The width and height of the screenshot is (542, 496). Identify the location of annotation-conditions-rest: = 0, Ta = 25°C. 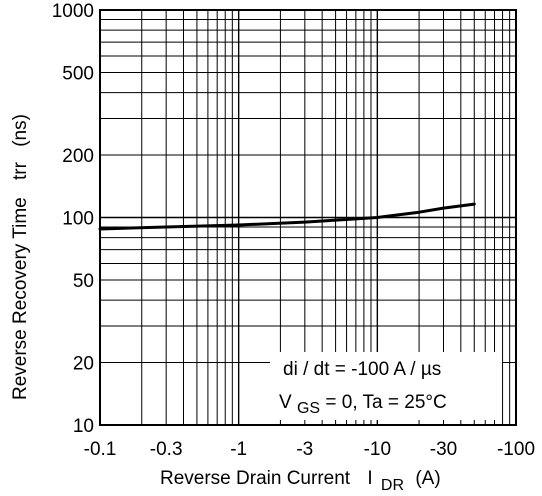
(385, 402).